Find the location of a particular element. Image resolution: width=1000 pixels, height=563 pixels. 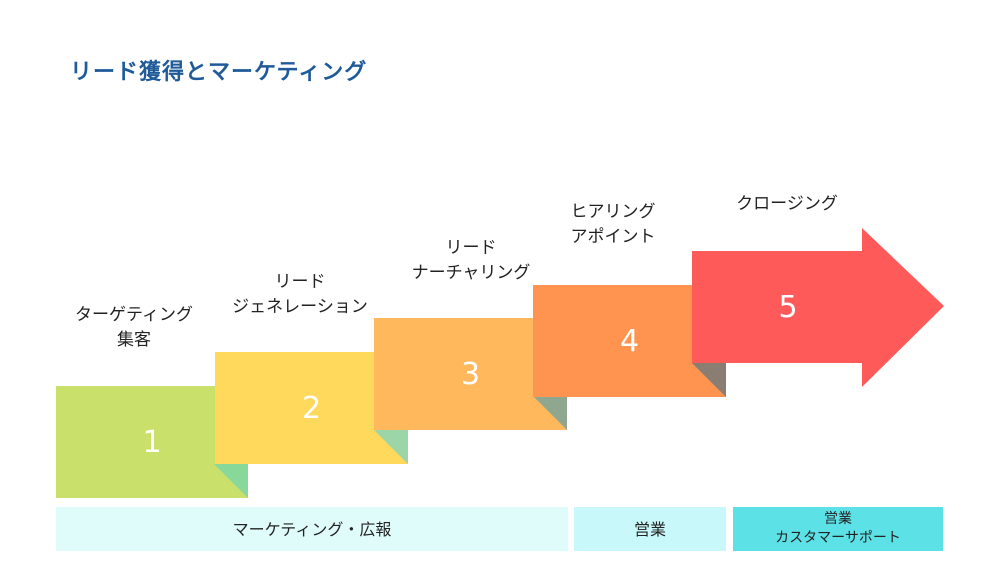

step-4-fold is located at coordinates (709, 380).